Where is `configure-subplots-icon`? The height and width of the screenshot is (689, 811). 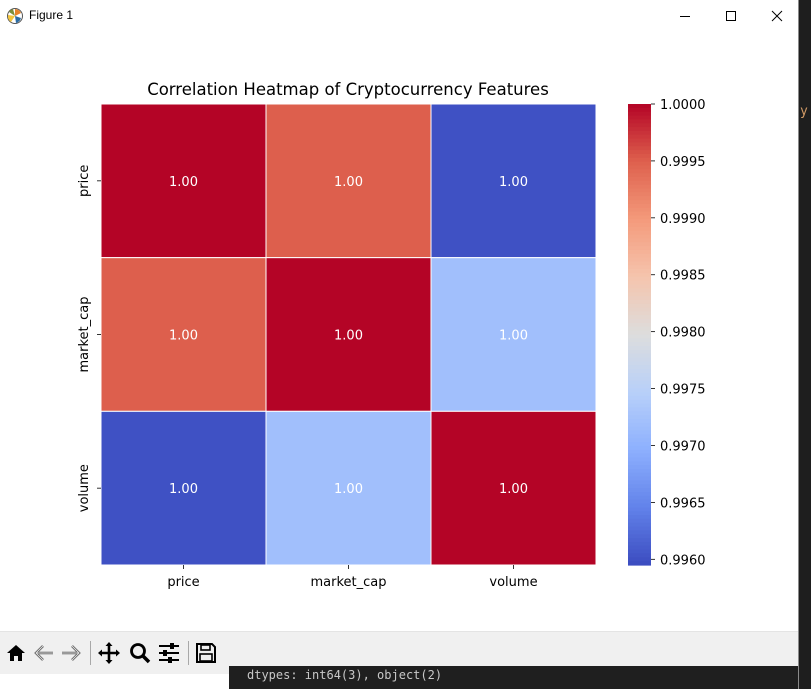 configure-subplots-icon is located at coordinates (169, 653).